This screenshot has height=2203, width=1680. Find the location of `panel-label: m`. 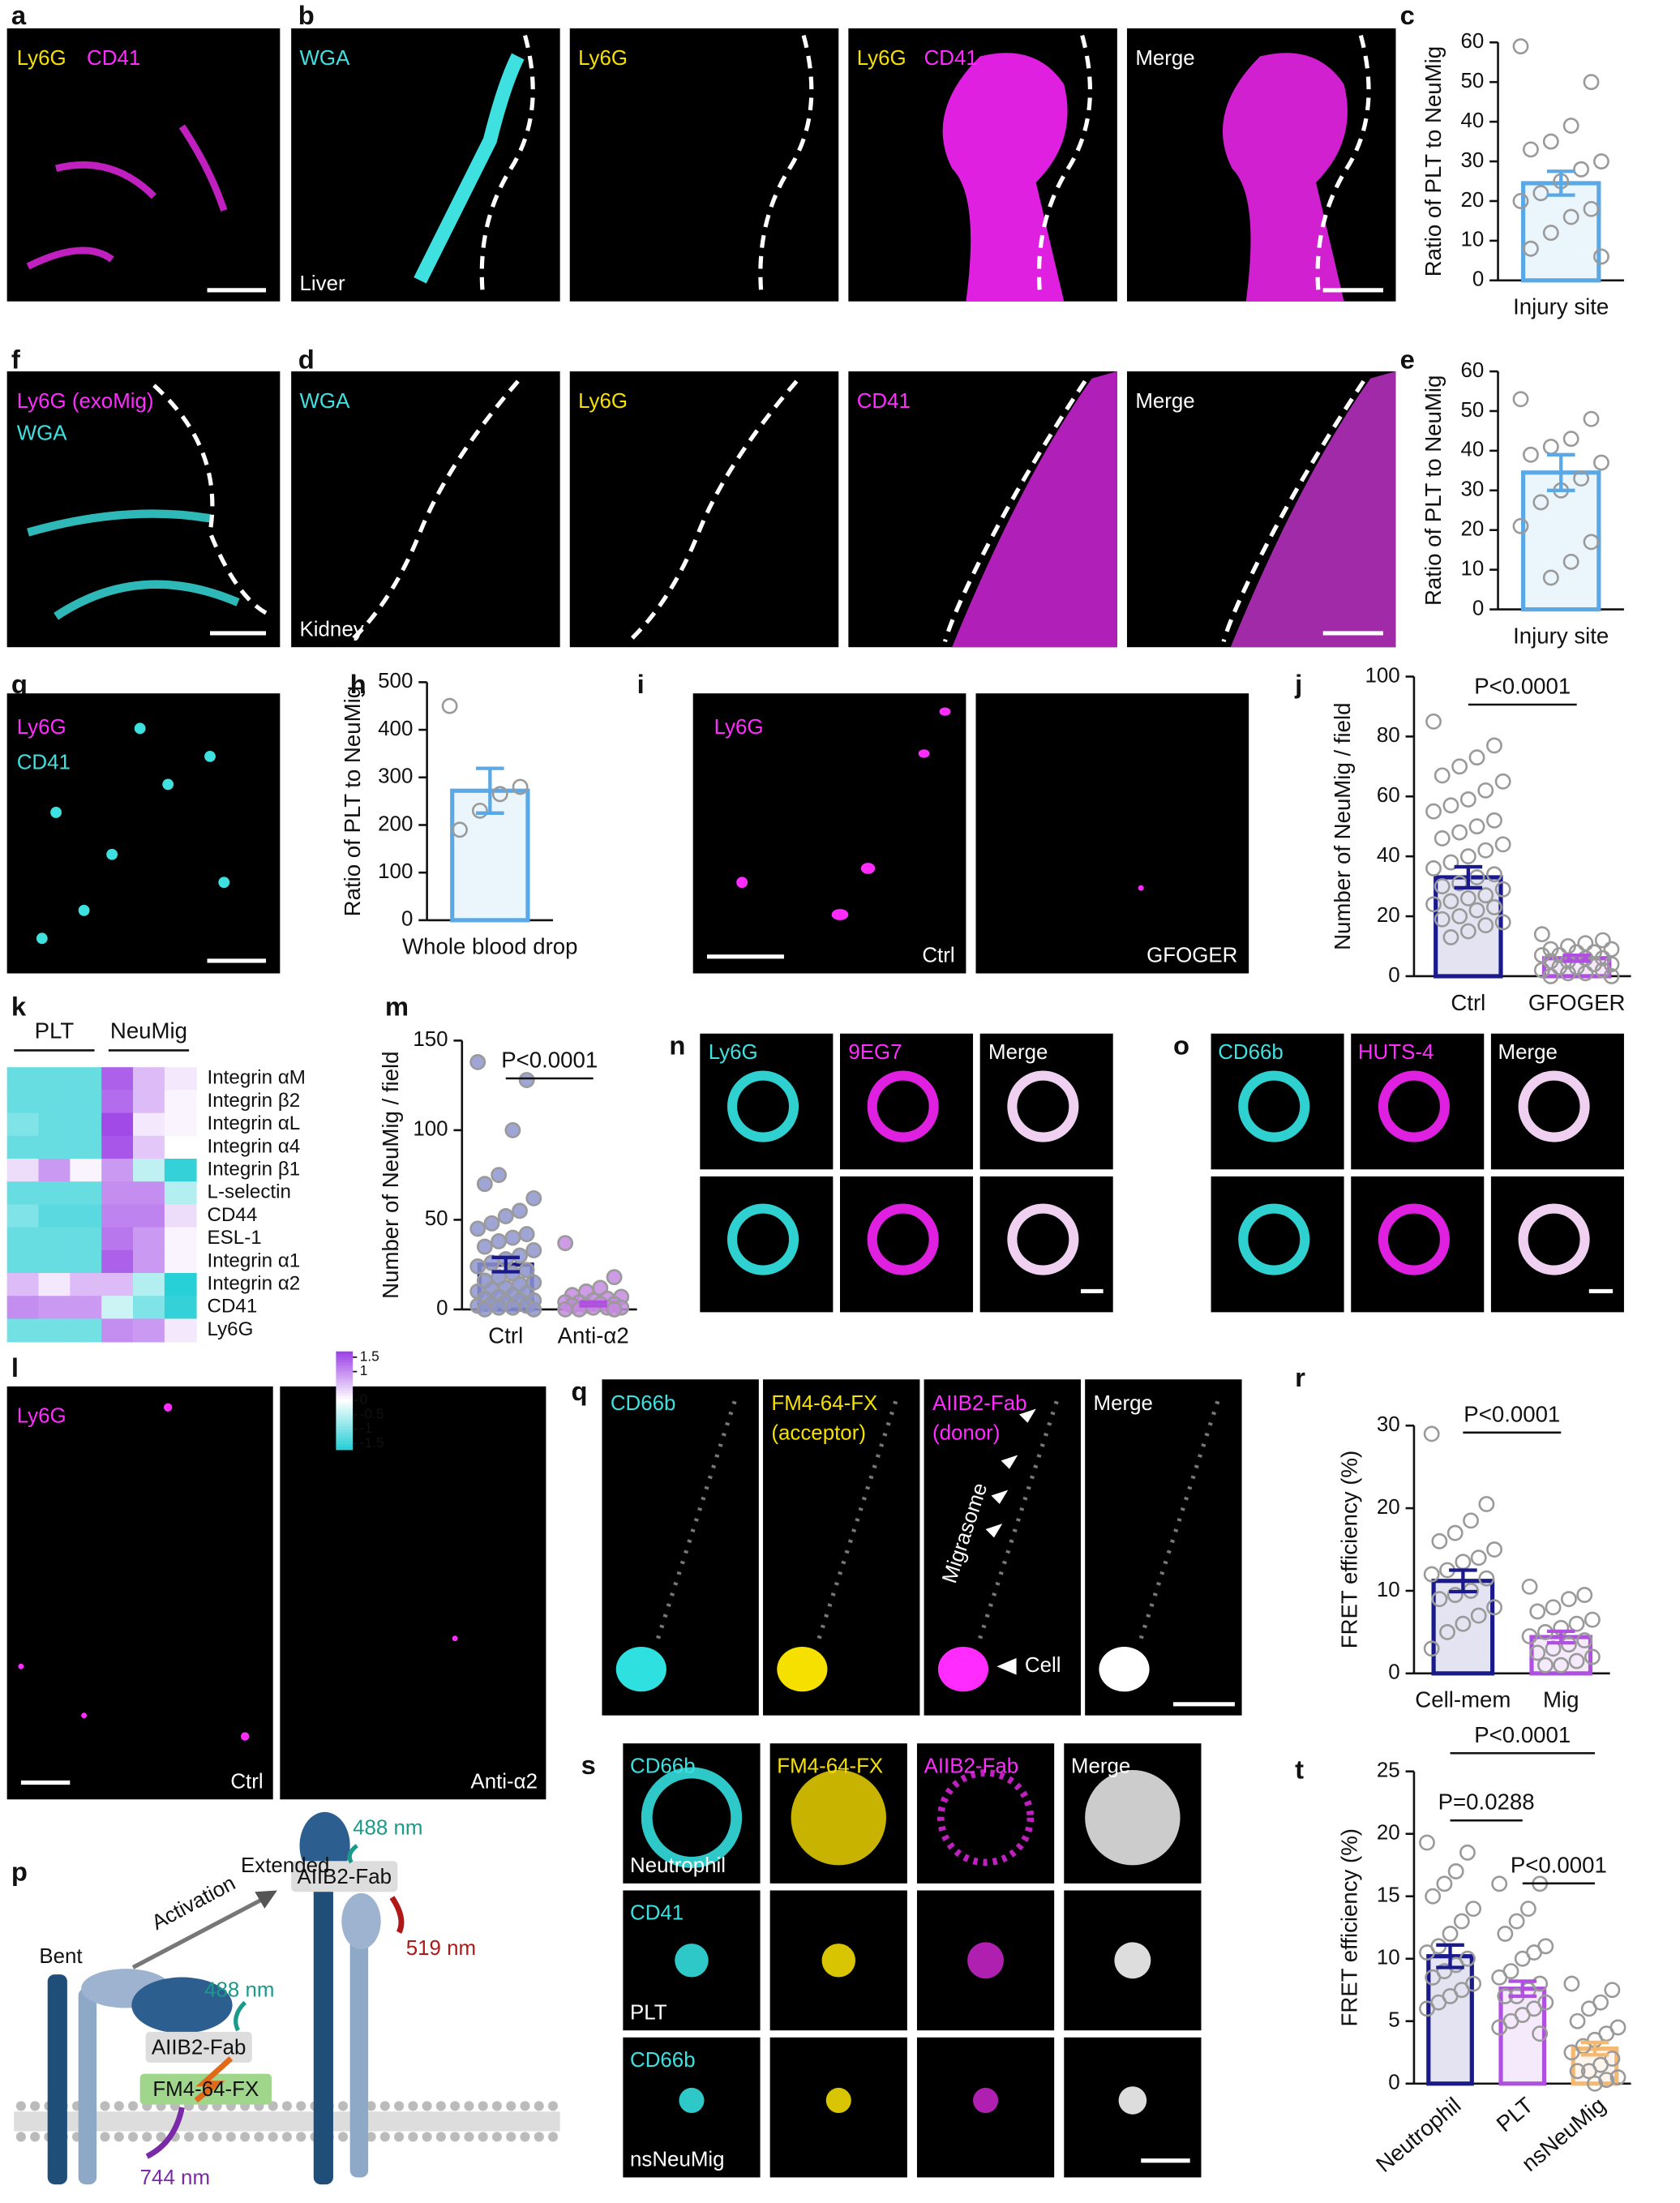

panel-label: m is located at coordinates (397, 1006).